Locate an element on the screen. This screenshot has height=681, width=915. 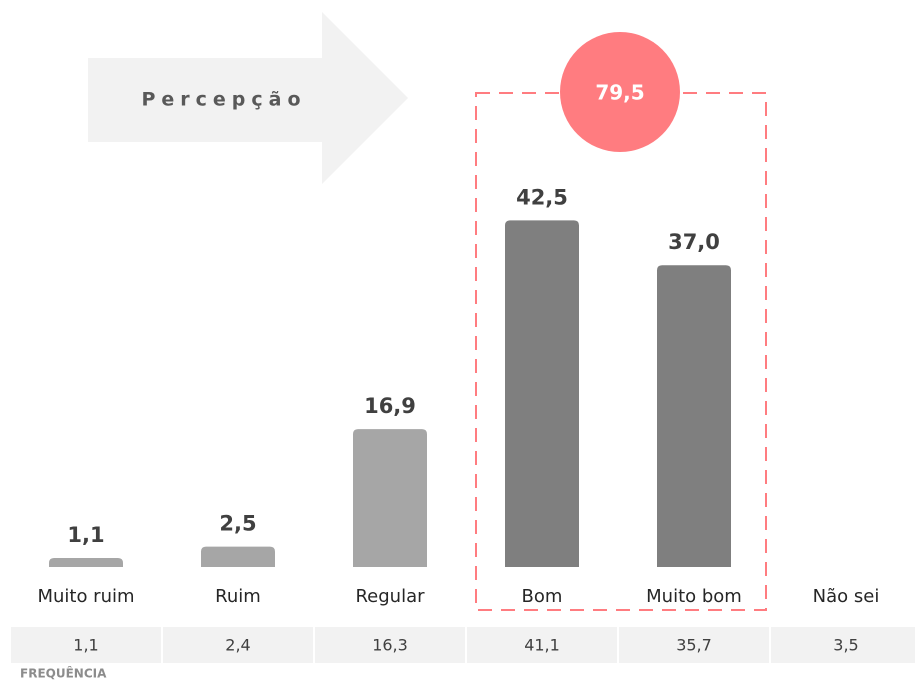
category-label: Não sei is located at coordinates (846, 596).